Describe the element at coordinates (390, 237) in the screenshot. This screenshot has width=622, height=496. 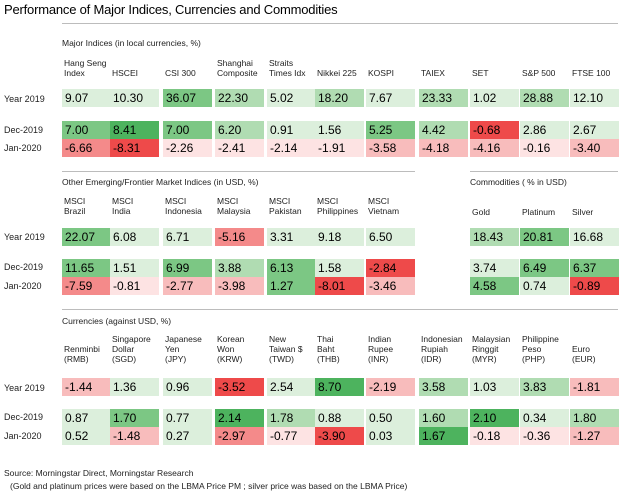
I see `emerging-value-cell: 6.50` at that location.